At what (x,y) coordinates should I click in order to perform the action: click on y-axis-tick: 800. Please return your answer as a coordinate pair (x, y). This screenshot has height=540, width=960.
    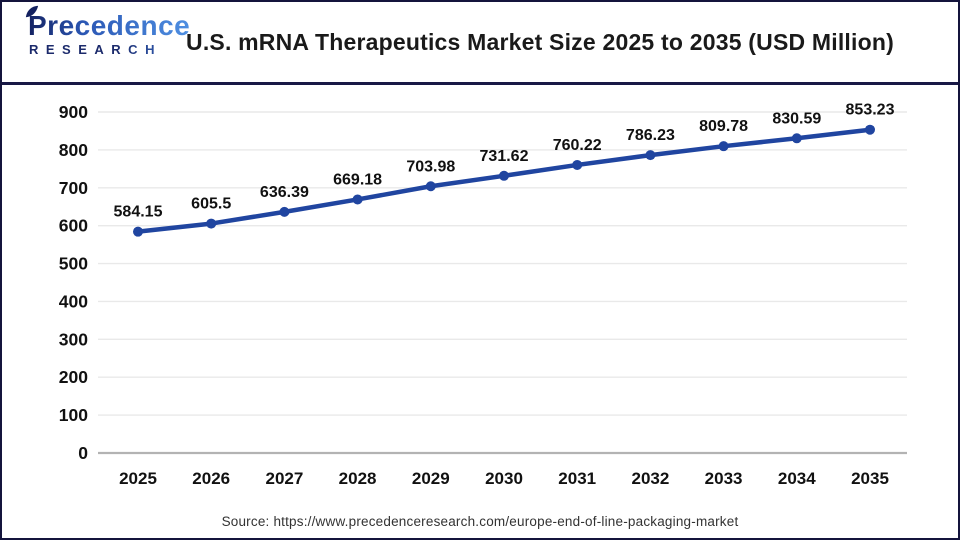
    Looking at the image, I should click on (73, 150).